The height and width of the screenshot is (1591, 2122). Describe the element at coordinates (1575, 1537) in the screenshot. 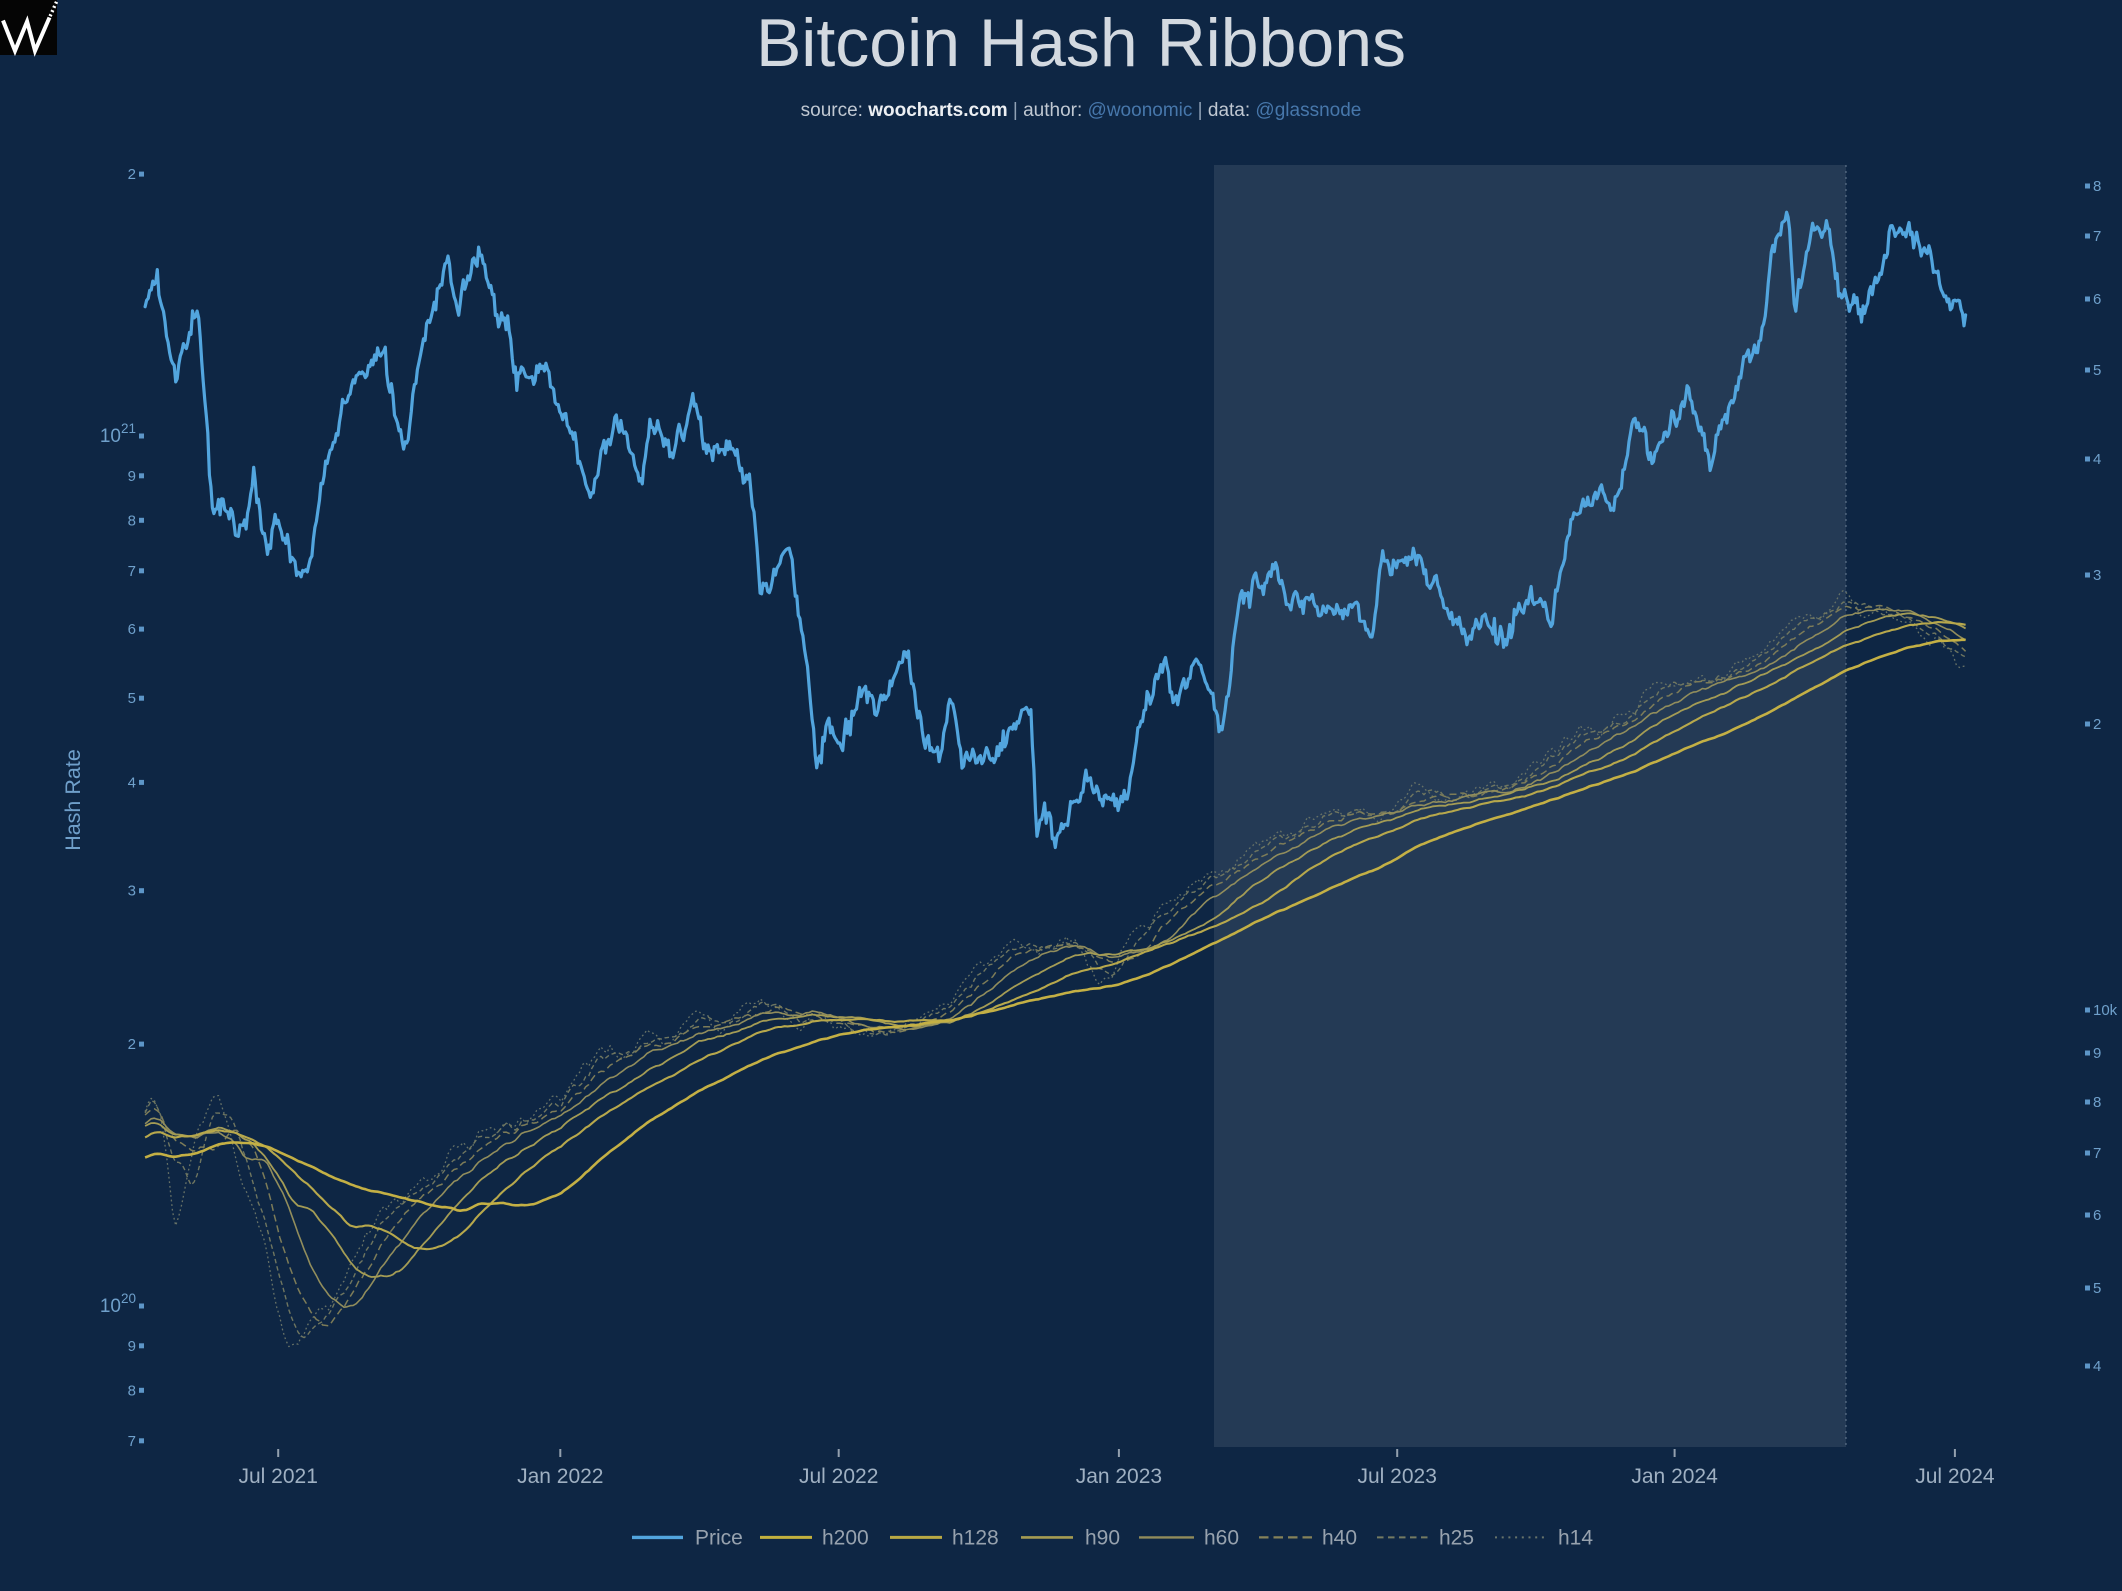

I see `svg-text: h14` at that location.